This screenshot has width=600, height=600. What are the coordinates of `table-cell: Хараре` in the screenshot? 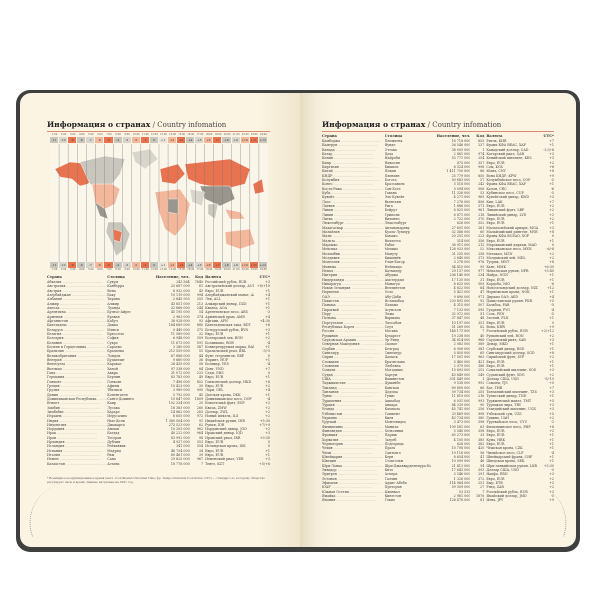 It's located at (113, 411).